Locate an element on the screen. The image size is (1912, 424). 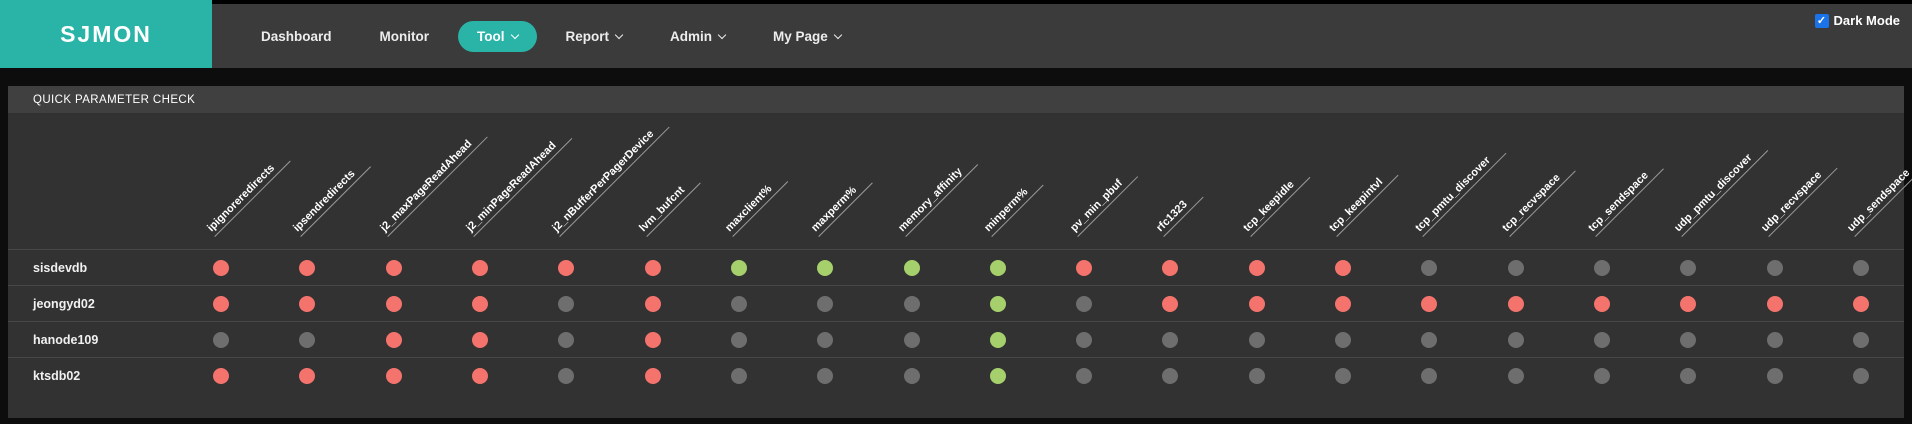
status-cell-sisdevdb-maxperm- is located at coordinates (825, 267).